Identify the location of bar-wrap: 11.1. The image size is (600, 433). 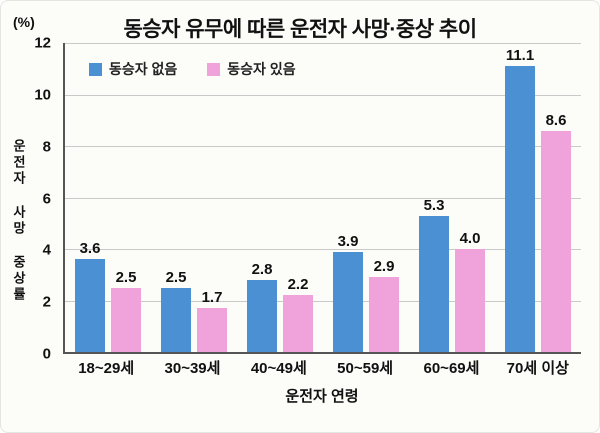
(520, 197).